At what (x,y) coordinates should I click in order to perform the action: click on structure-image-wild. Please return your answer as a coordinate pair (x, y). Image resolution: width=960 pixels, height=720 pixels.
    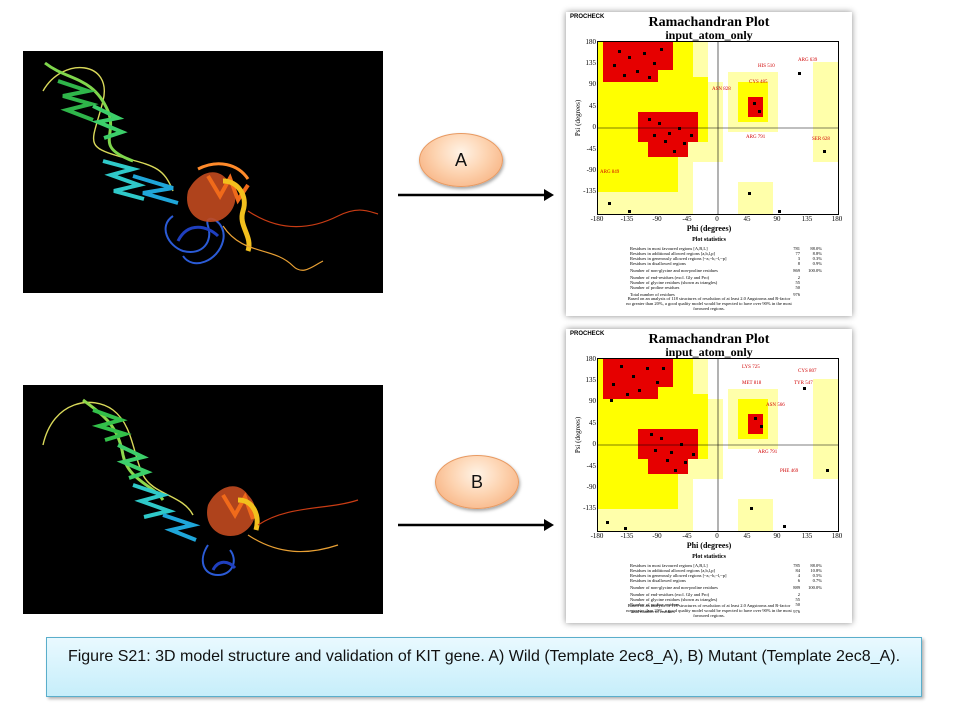
    Looking at the image, I should click on (203, 172).